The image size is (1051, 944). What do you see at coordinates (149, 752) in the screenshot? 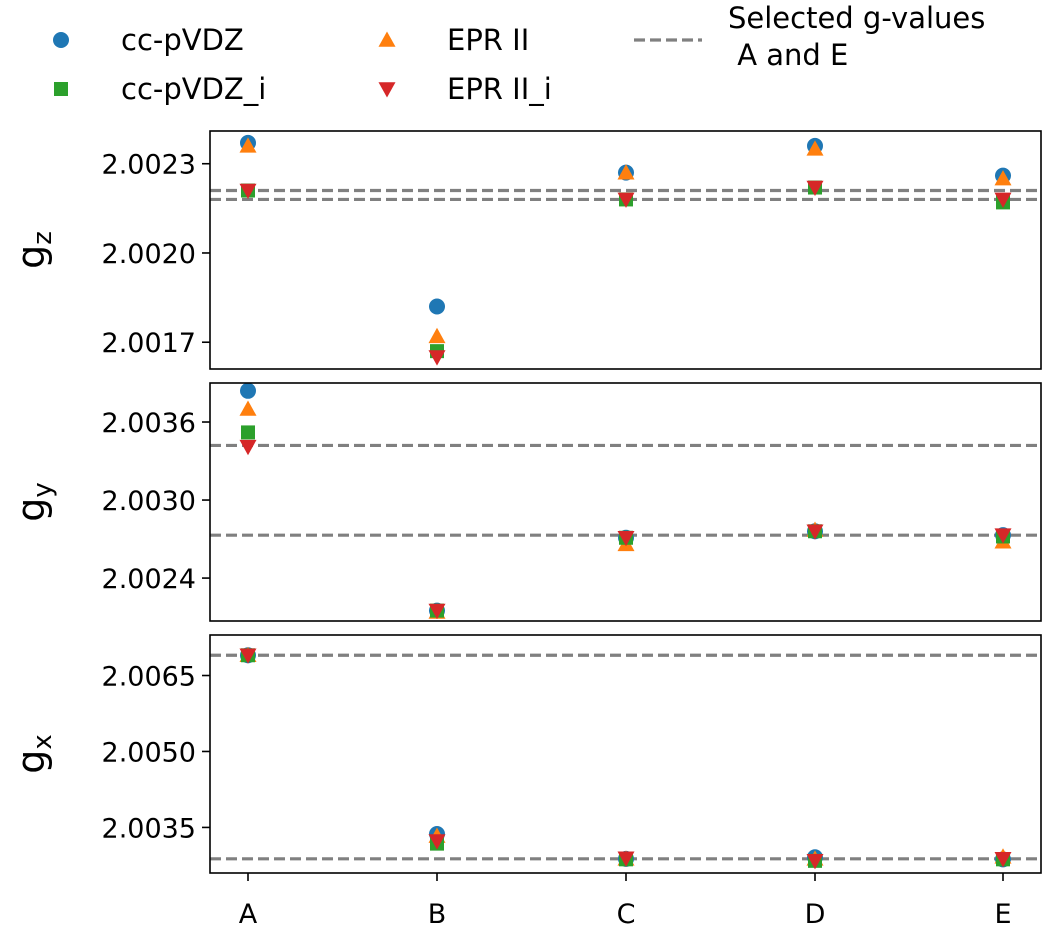
I see `ytick-label-gx-1: 2.0050` at bounding box center [149, 752].